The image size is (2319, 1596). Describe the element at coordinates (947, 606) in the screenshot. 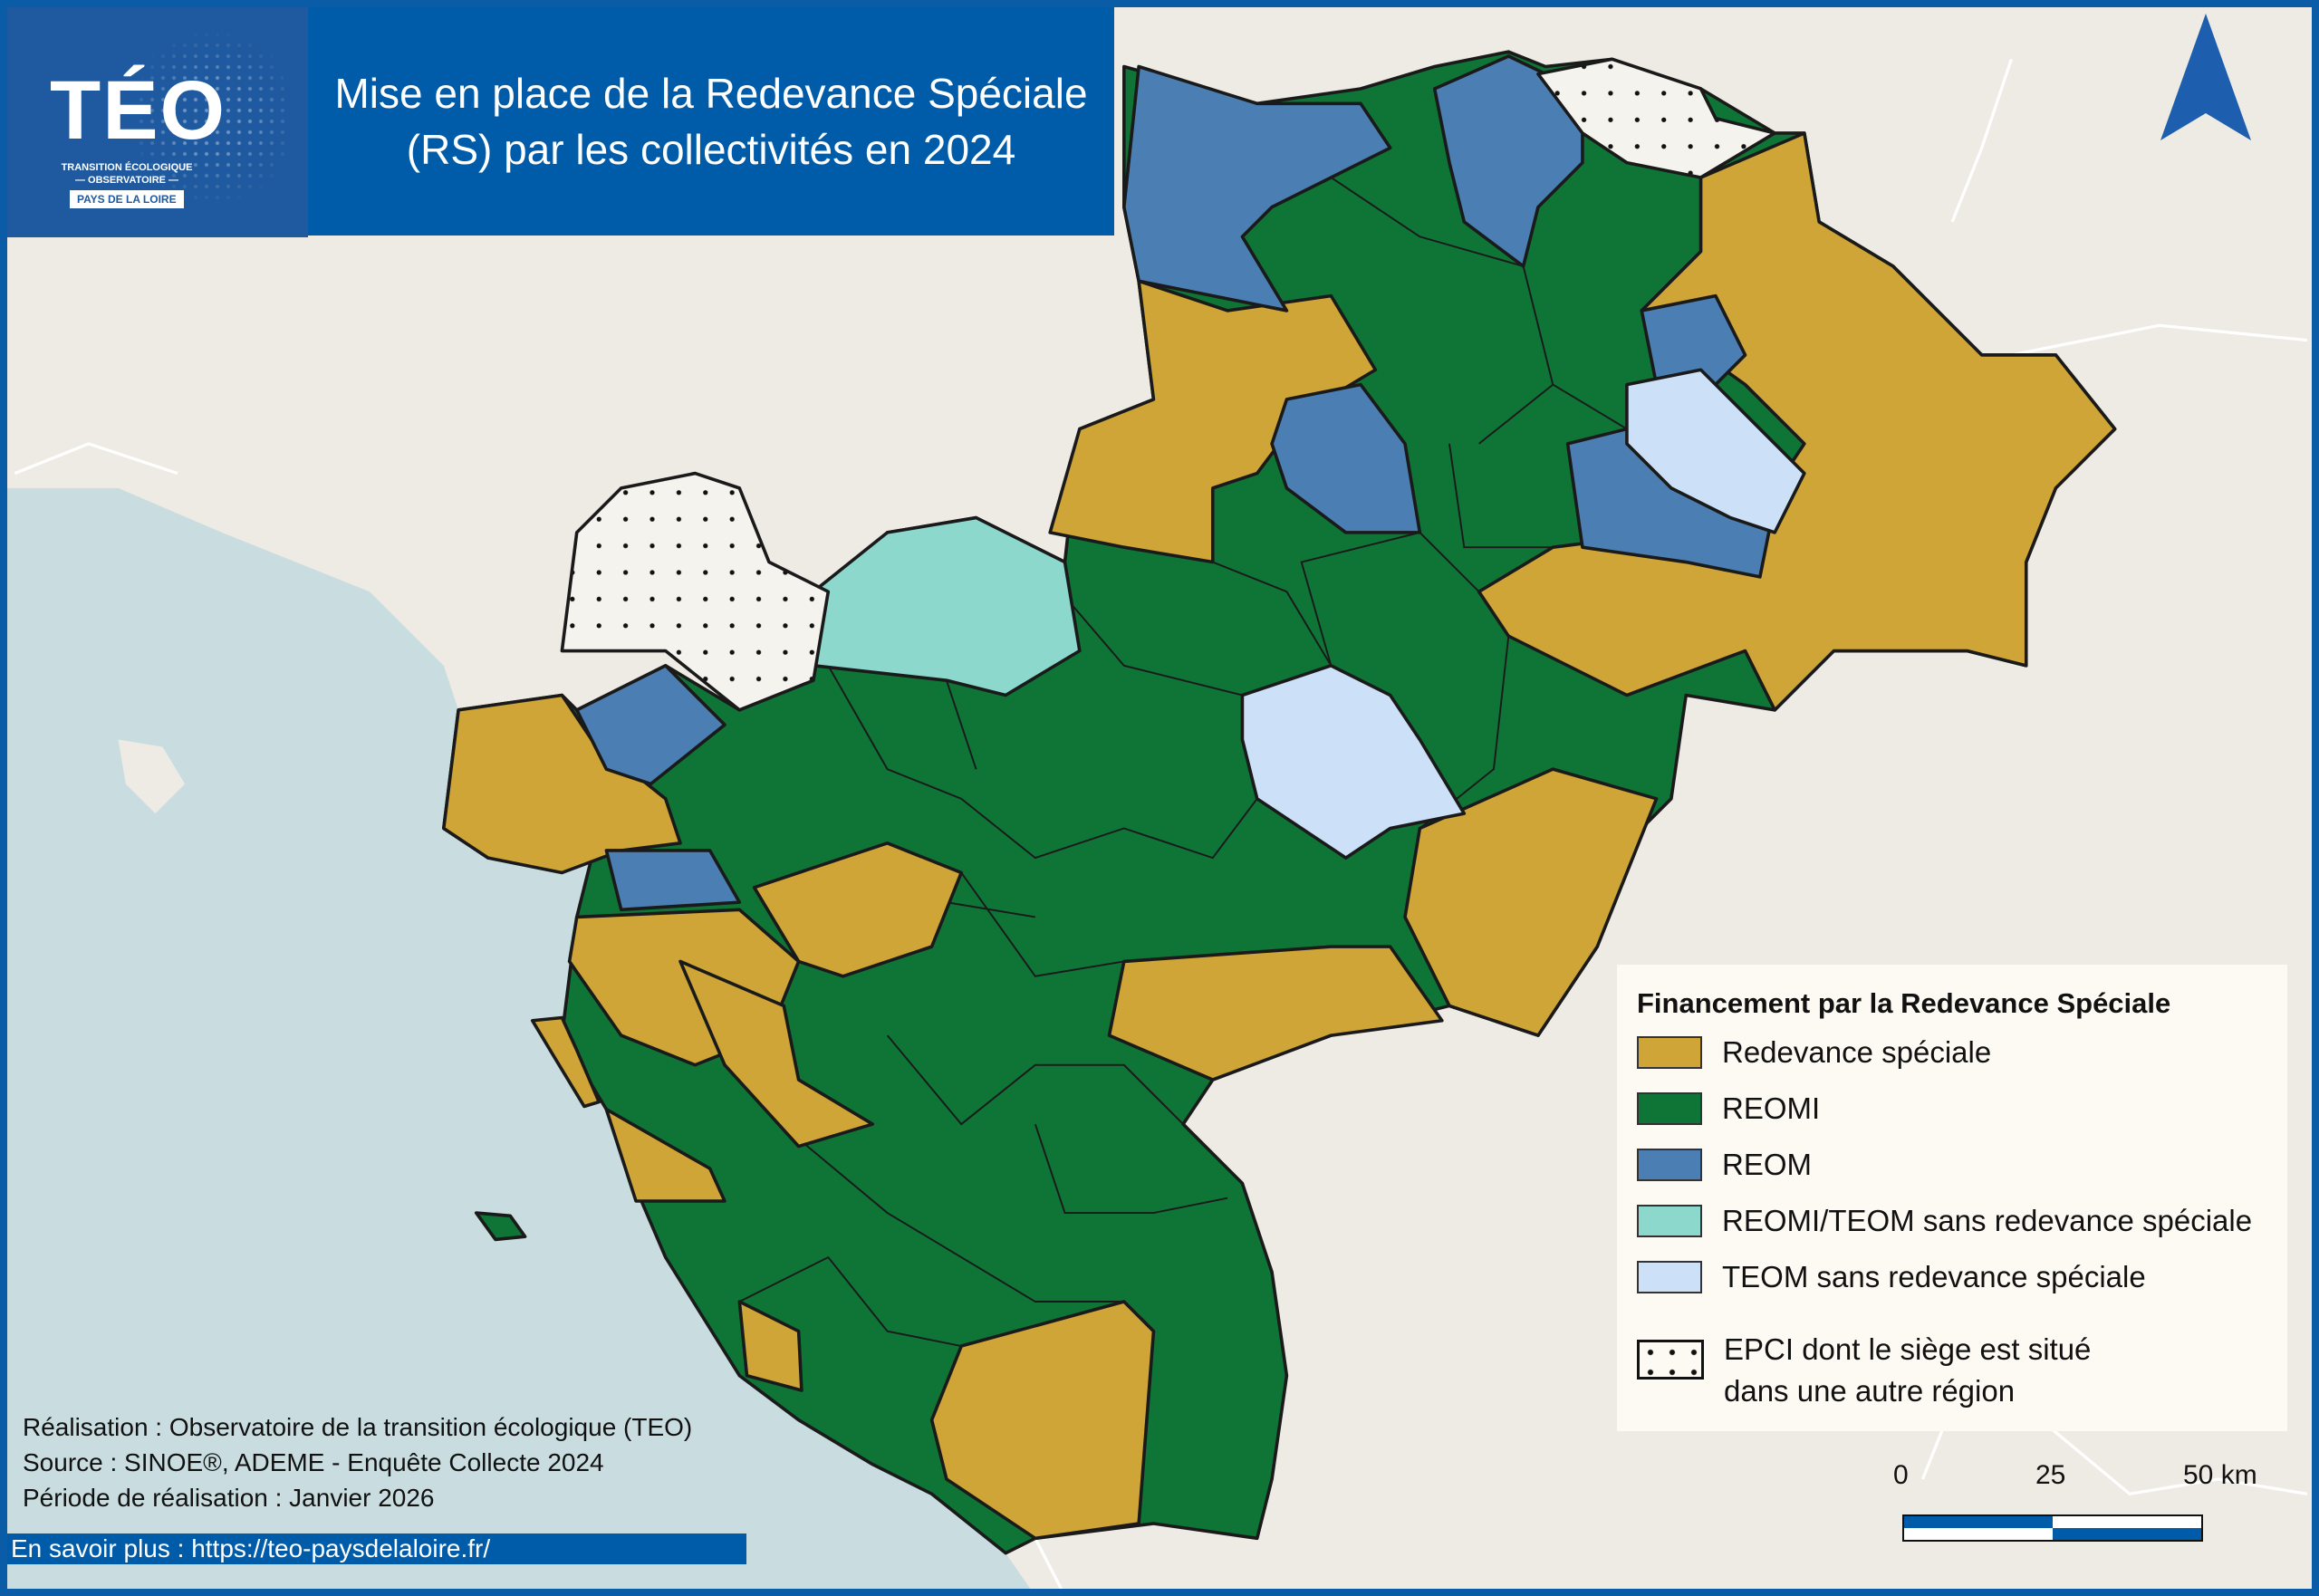

I see `epci-reomi-teom` at that location.